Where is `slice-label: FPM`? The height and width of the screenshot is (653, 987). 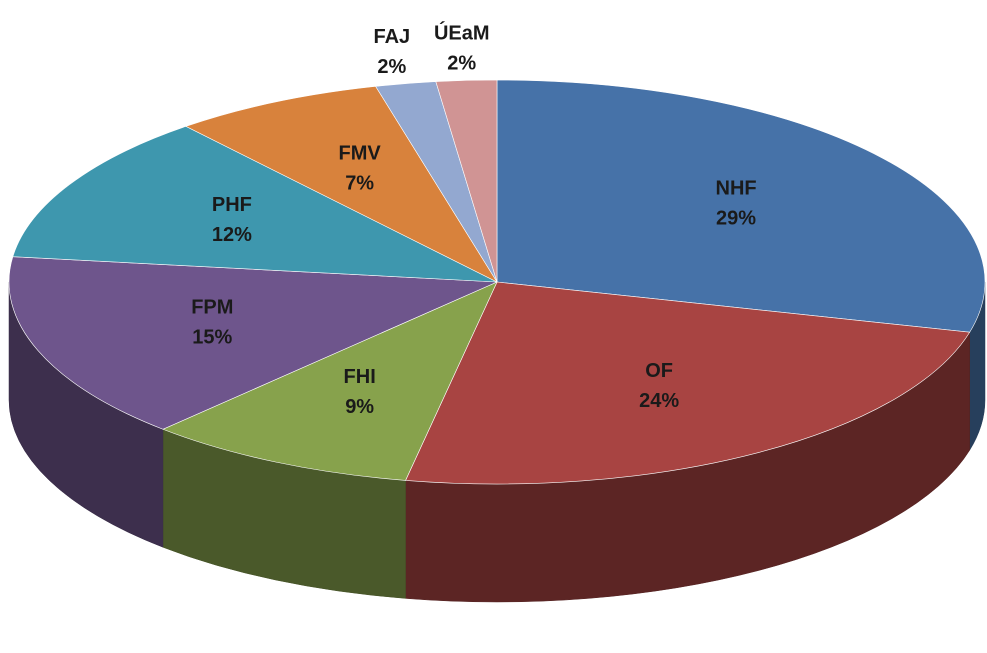
slice-label: FPM is located at coordinates (212, 308).